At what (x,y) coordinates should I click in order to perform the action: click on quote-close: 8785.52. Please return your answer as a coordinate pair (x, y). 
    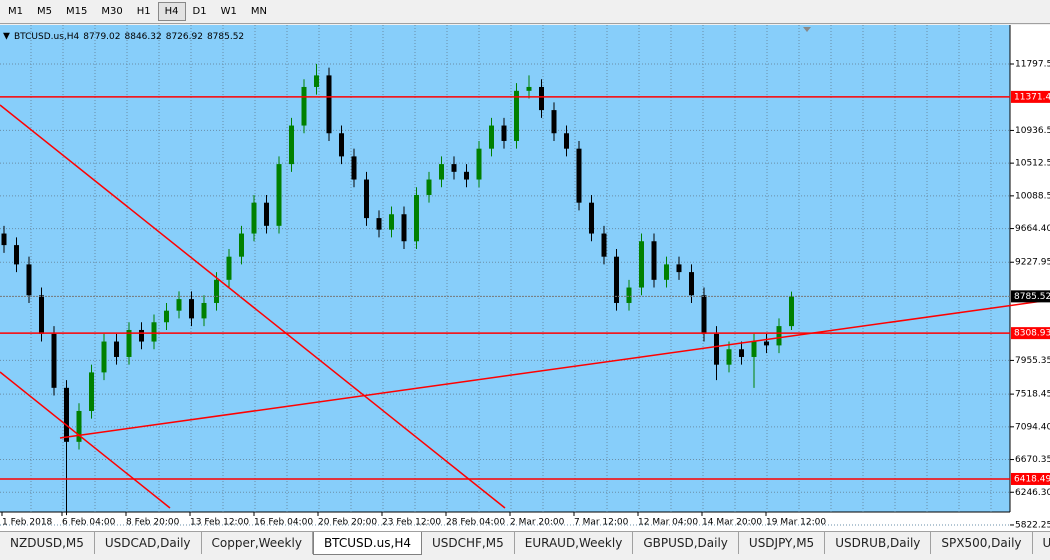
    Looking at the image, I should click on (225, 37).